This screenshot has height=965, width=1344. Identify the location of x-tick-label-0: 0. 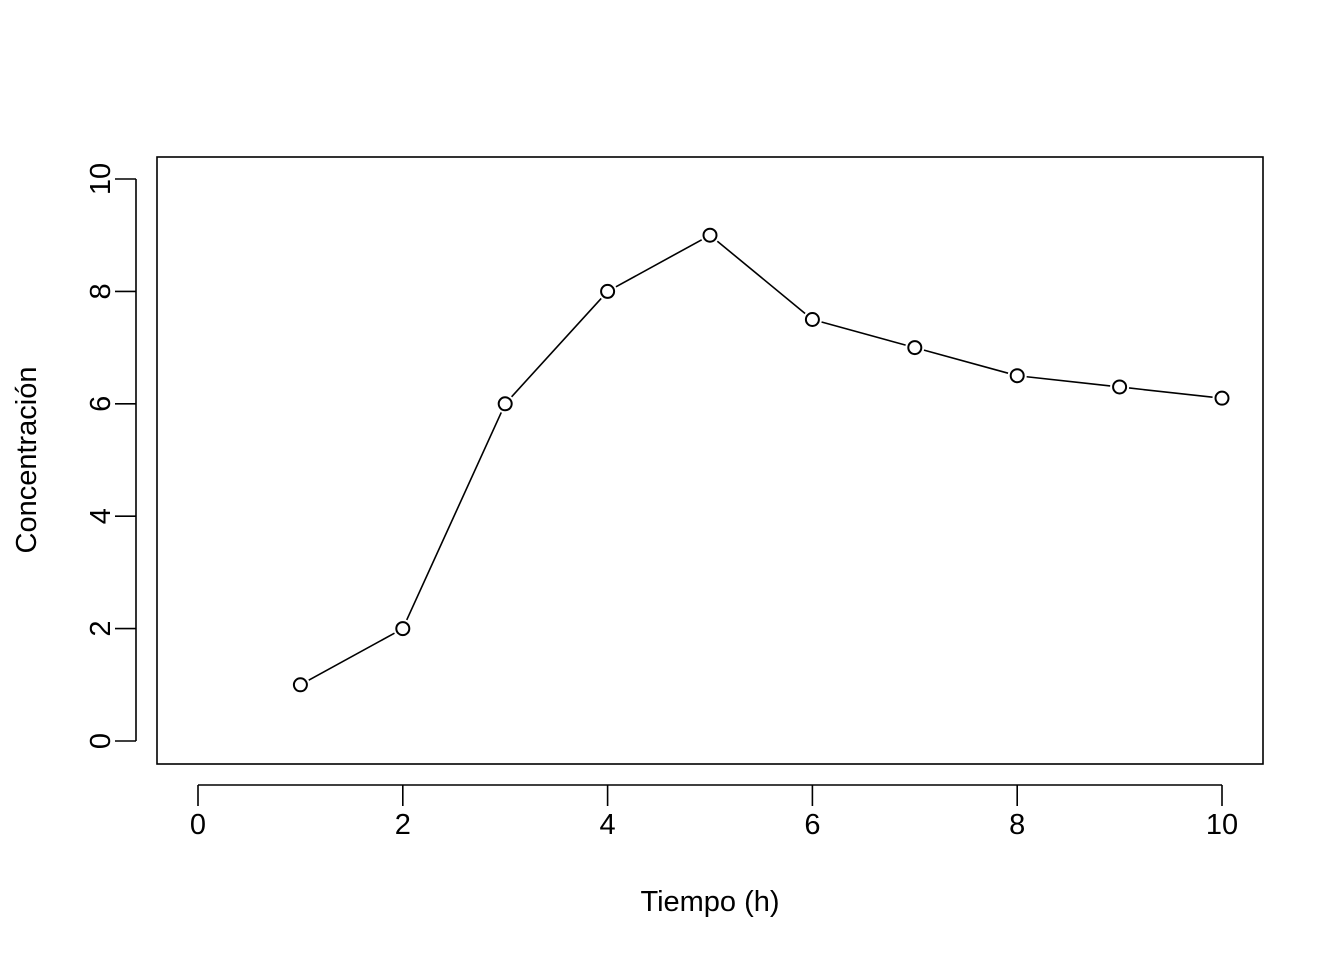
(198, 825).